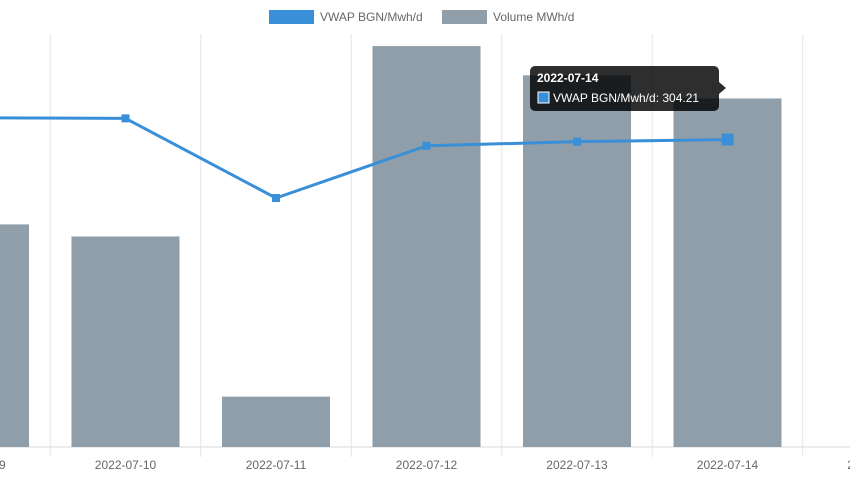  What do you see at coordinates (568, 78) in the screenshot?
I see `tooltip-title: 2022-07-14` at bounding box center [568, 78].